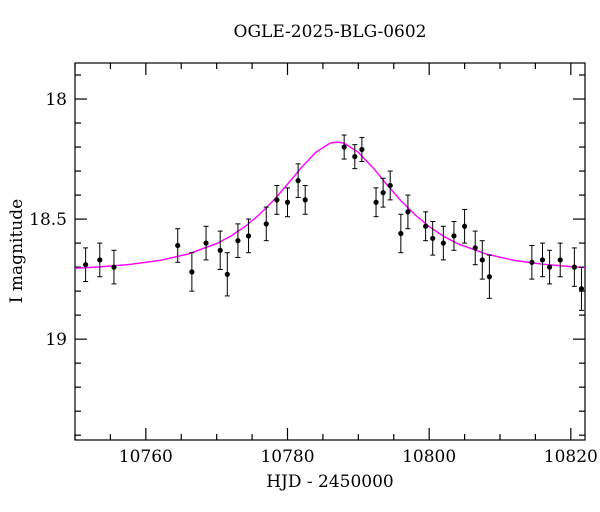  What do you see at coordinates (287, 457) in the screenshot?
I see `x-tick-label: 10780` at bounding box center [287, 457].